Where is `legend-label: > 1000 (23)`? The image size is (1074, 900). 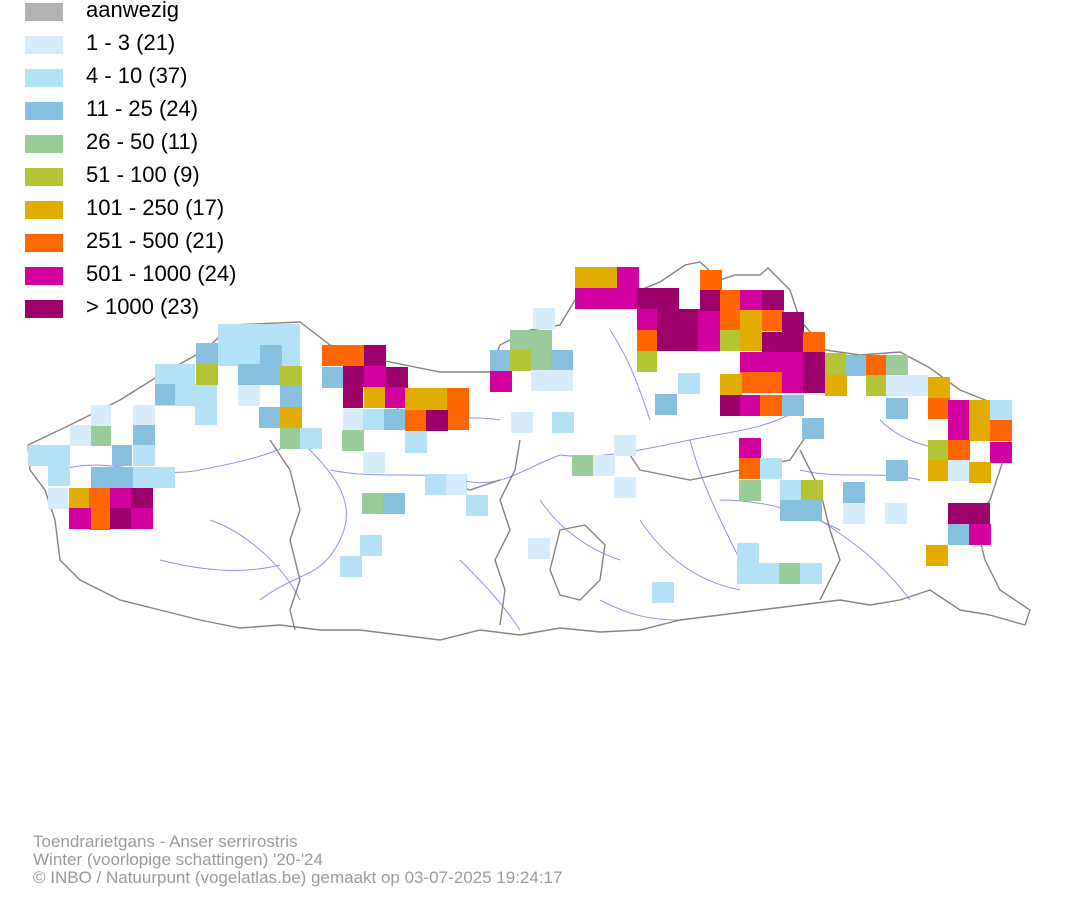 legend-label: > 1000 (23) is located at coordinates (143, 306).